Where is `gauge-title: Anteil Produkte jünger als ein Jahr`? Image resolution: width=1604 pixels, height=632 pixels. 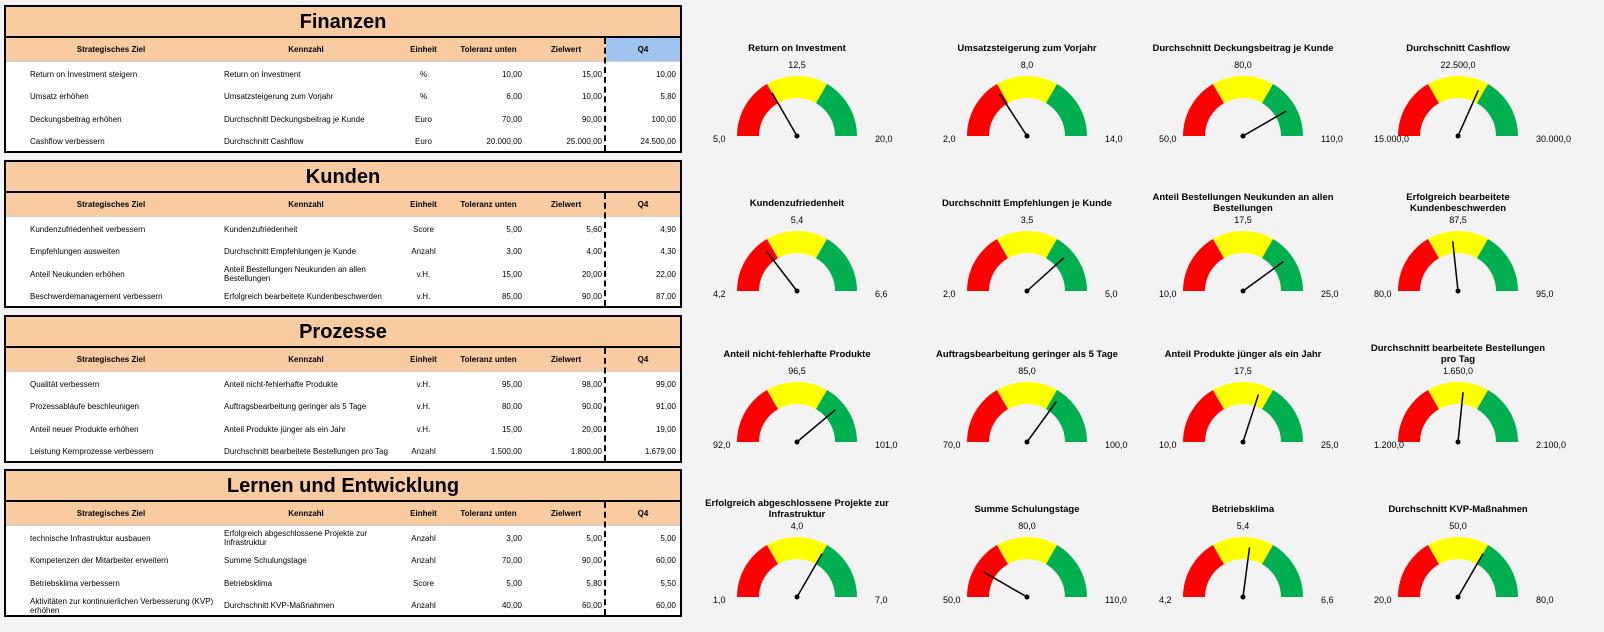 gauge-title: Anteil Produkte jünger als ein Jahr is located at coordinates (1243, 354).